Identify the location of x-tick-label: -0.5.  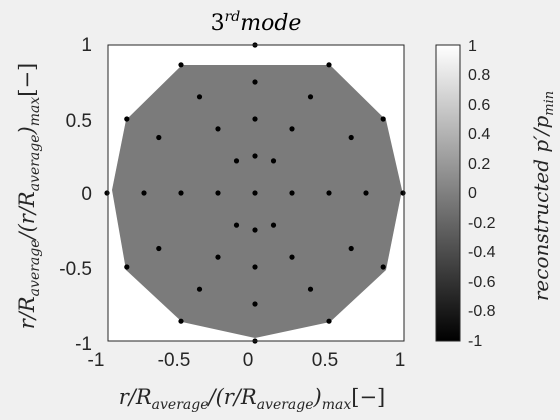
(174, 360).